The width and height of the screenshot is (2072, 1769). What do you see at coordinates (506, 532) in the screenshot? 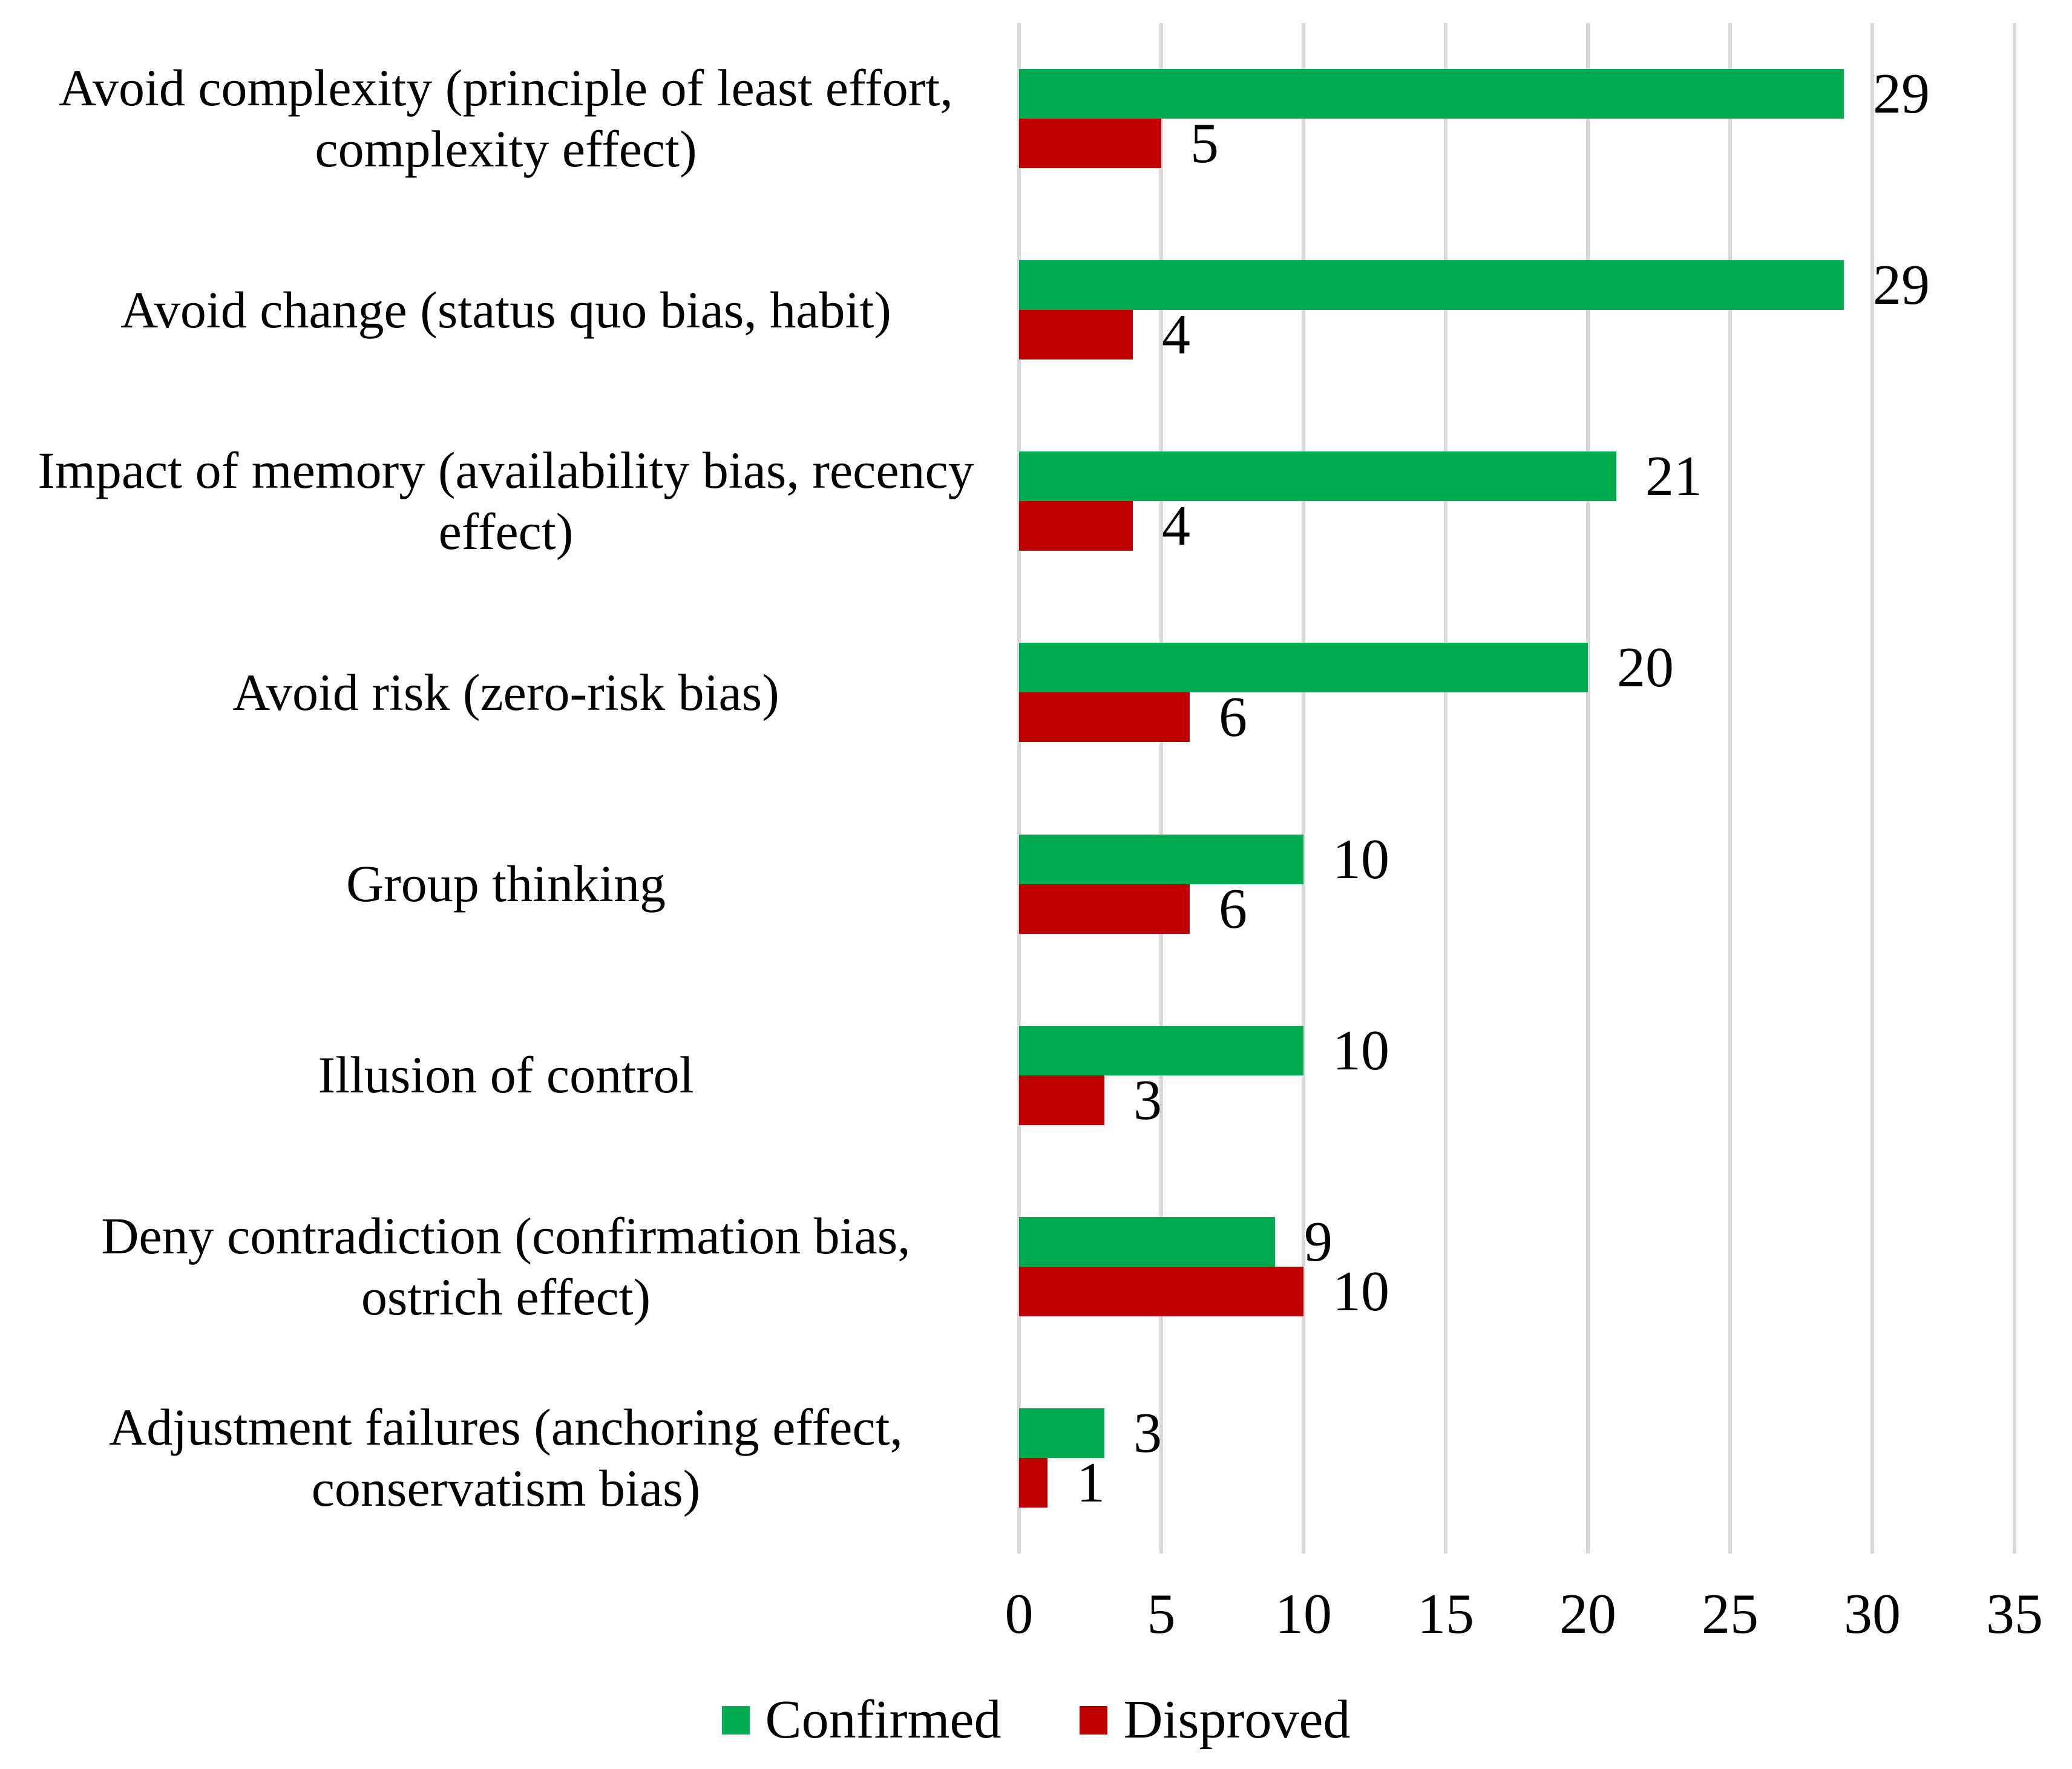
I see `category-label-line: effect)` at bounding box center [506, 532].